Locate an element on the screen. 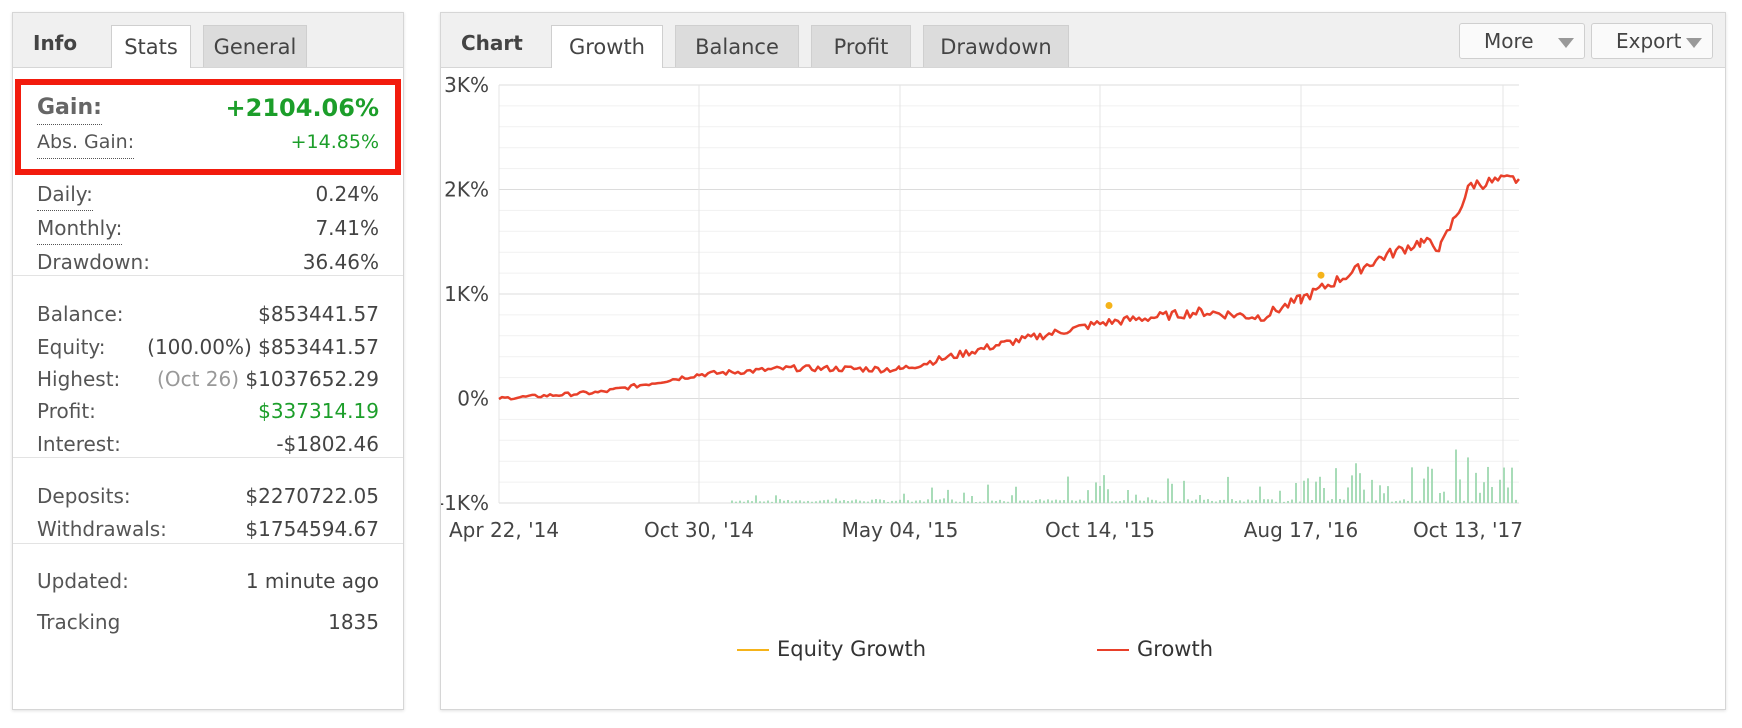  info-tabbar: Info Stats General is located at coordinates (208, 40).